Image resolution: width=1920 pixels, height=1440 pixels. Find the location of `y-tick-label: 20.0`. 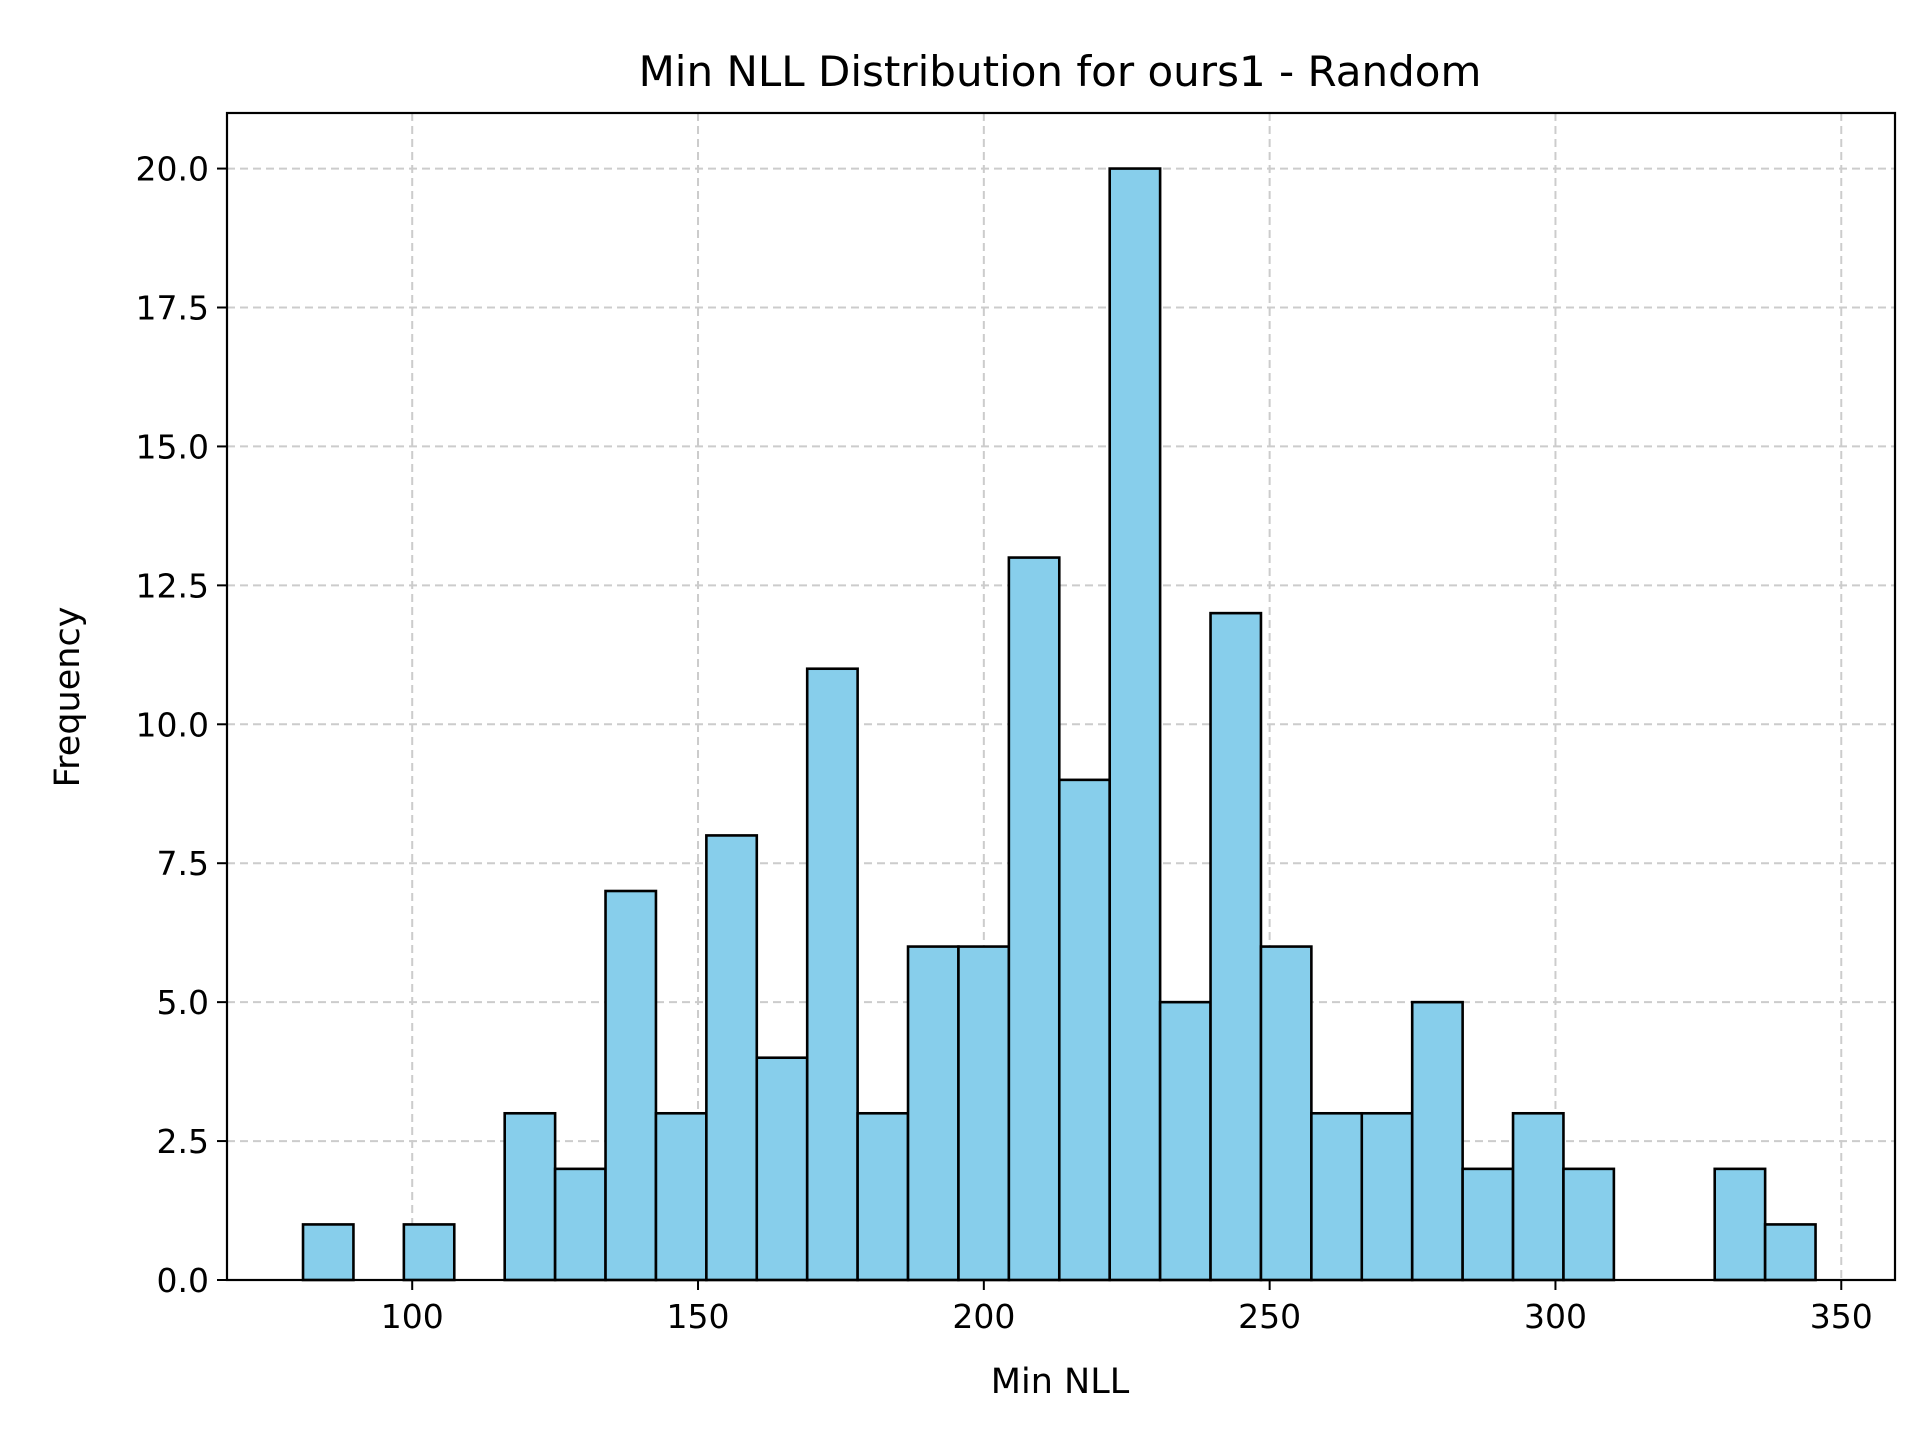

y-tick-label: 20.0 is located at coordinates (172, 169).